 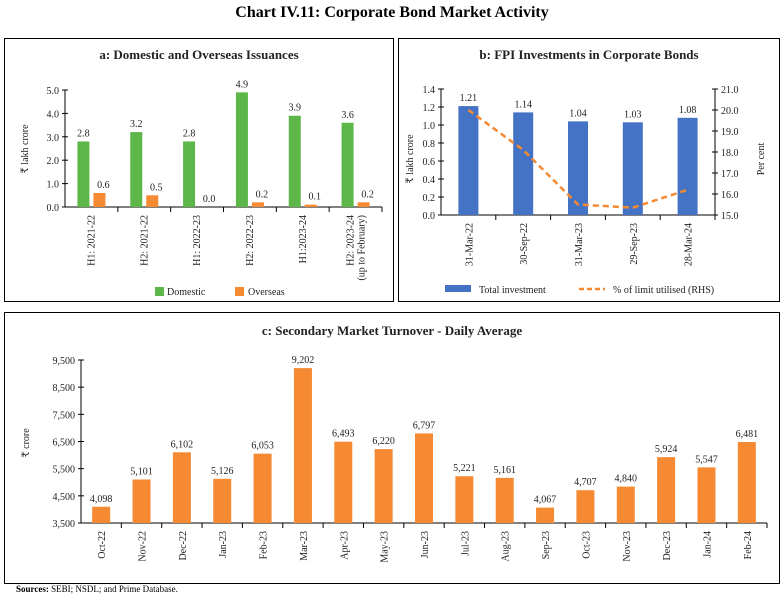 What do you see at coordinates (209, 199) in the screenshot?
I see `data-label: 0.0` at bounding box center [209, 199].